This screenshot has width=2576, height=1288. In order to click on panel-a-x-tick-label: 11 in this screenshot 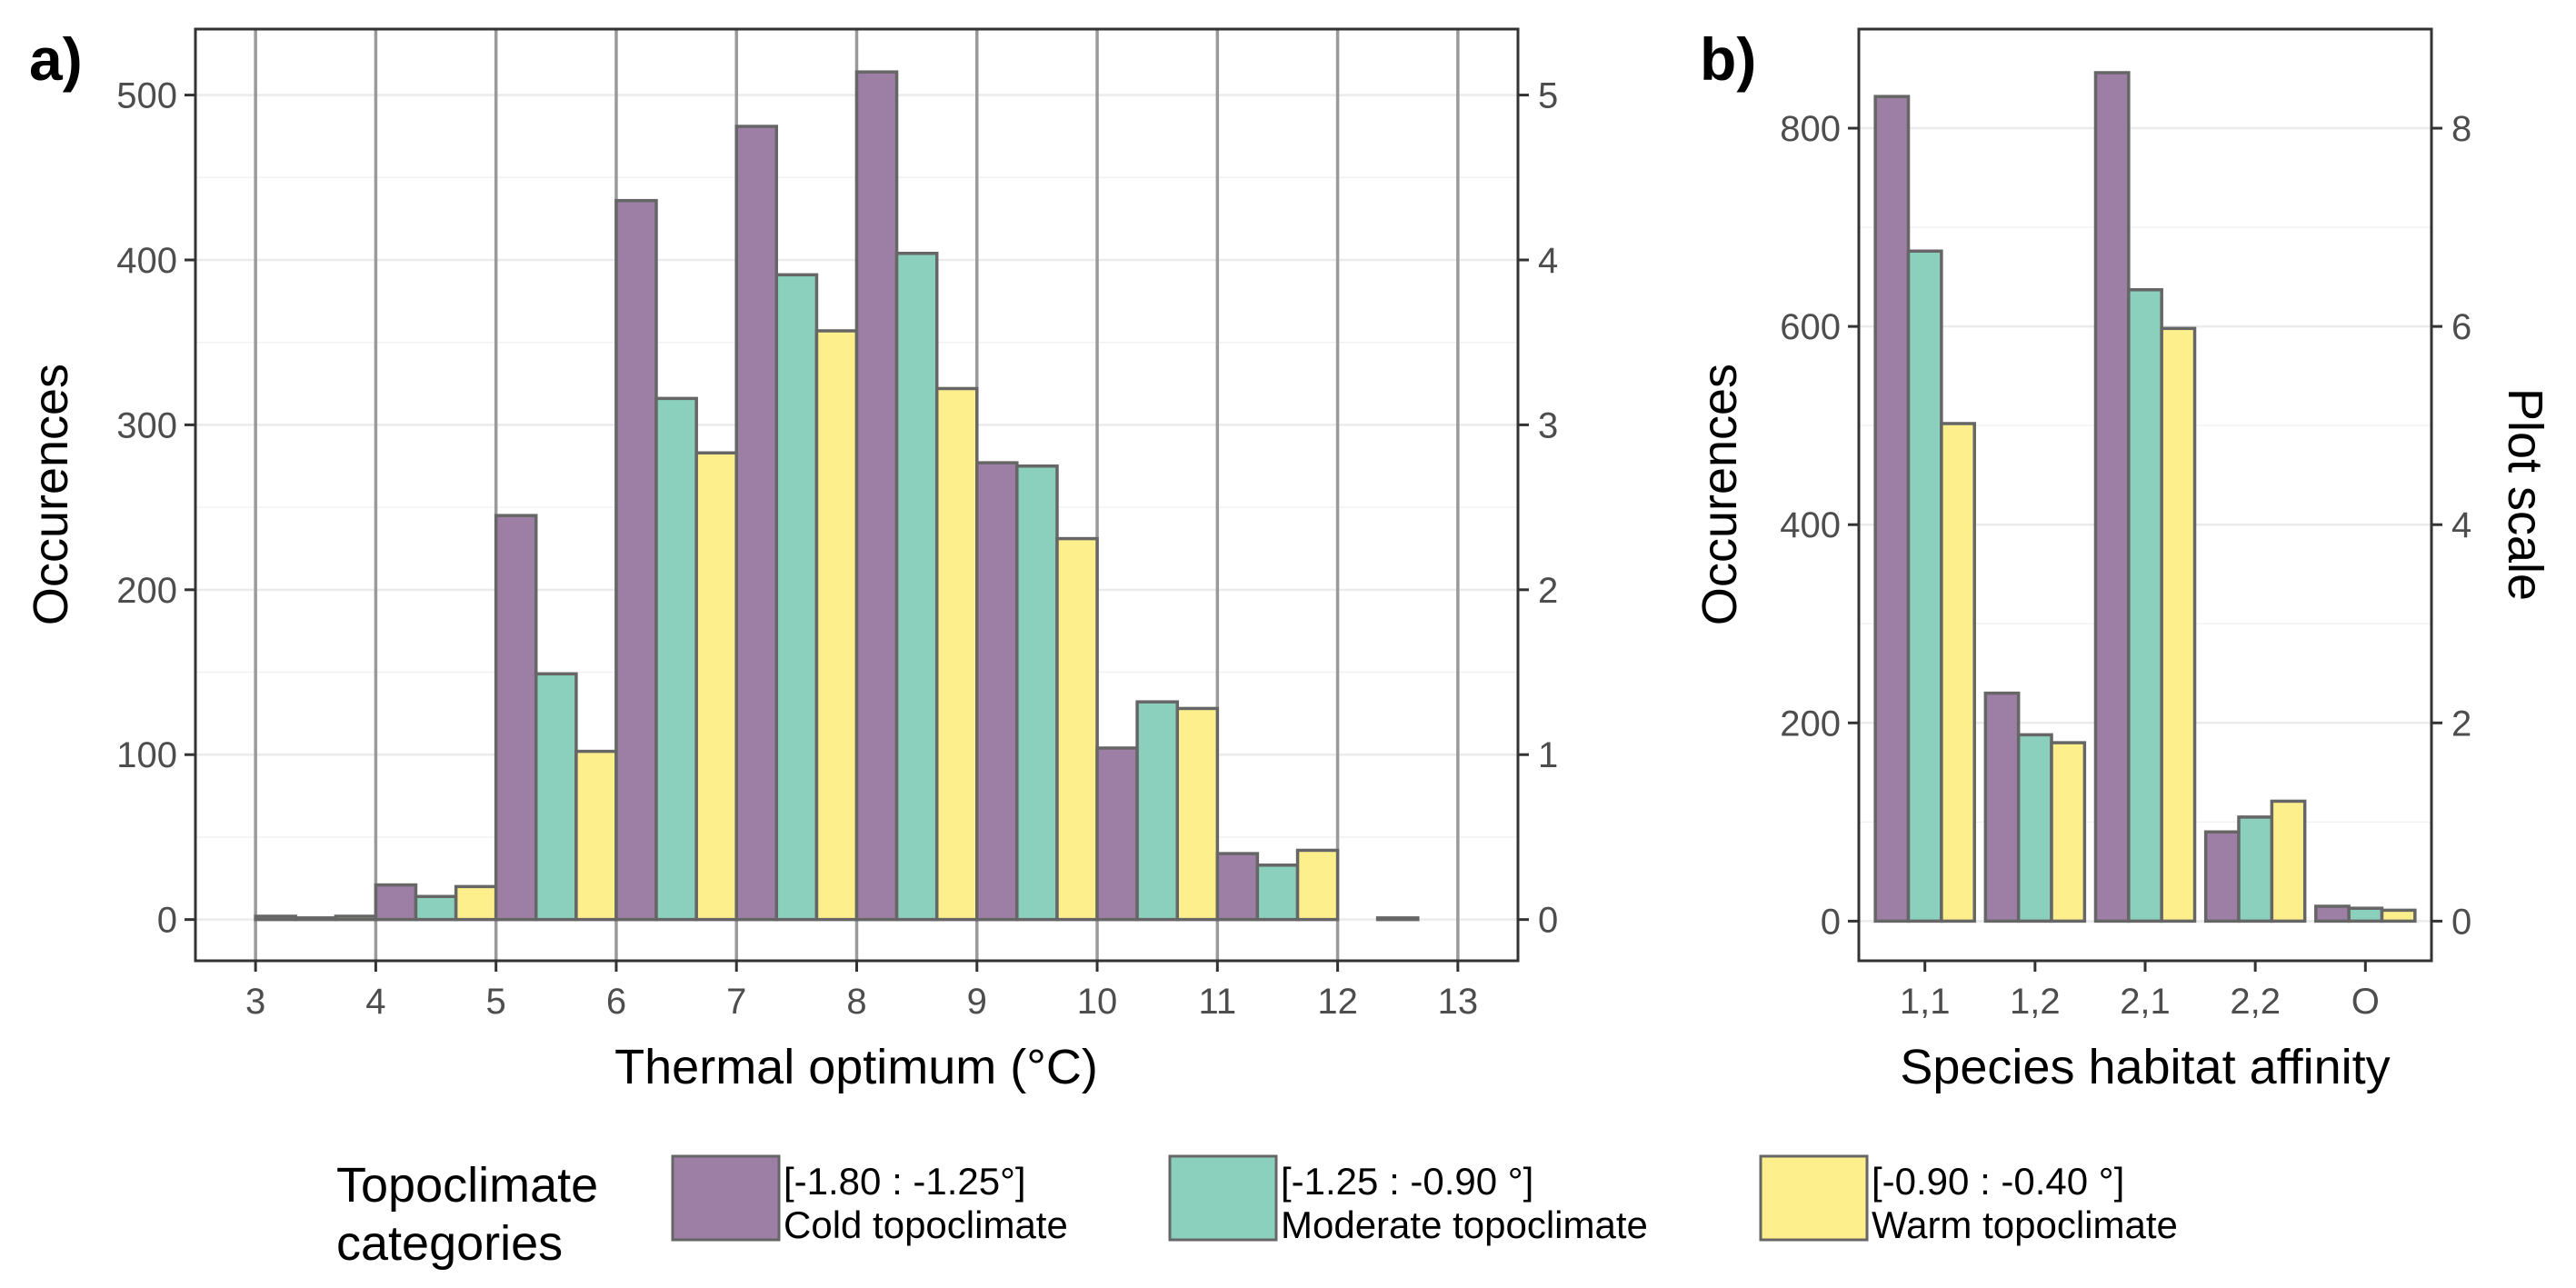, I will do `click(1218, 1002)`.